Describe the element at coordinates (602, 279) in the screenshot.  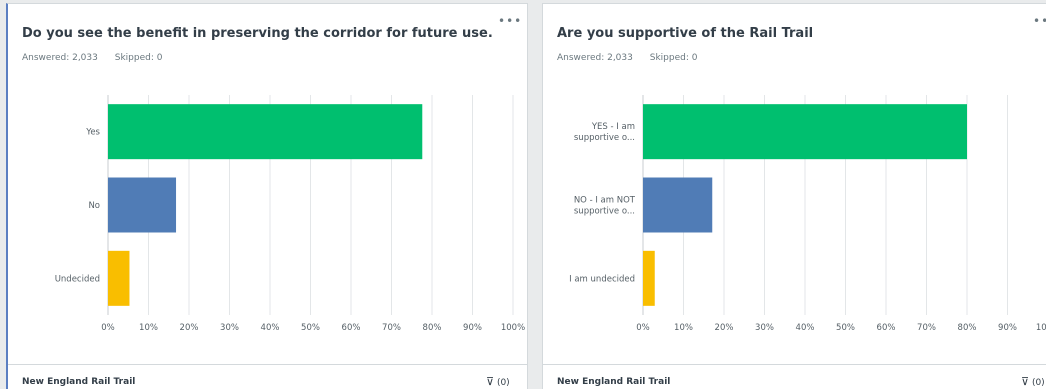
I see `category-label: I am undecided` at that location.